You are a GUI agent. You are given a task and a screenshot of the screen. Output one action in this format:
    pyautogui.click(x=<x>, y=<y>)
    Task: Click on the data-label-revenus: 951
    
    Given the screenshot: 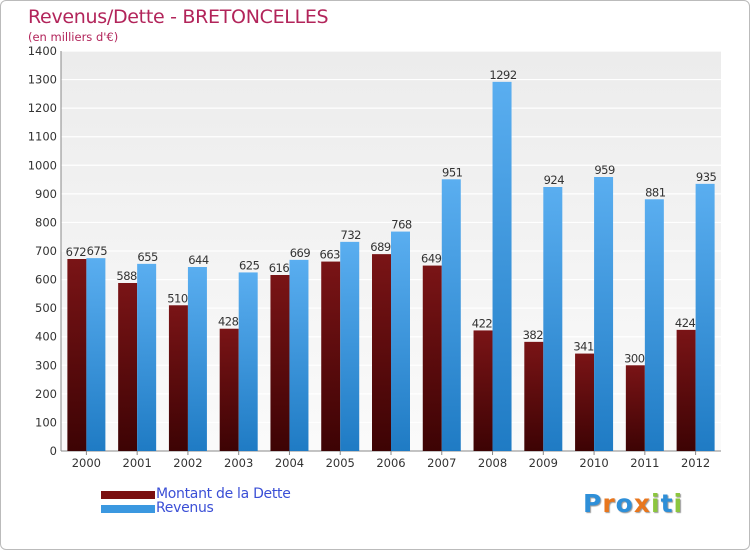 What is the action you would take?
    pyautogui.click(x=452, y=172)
    